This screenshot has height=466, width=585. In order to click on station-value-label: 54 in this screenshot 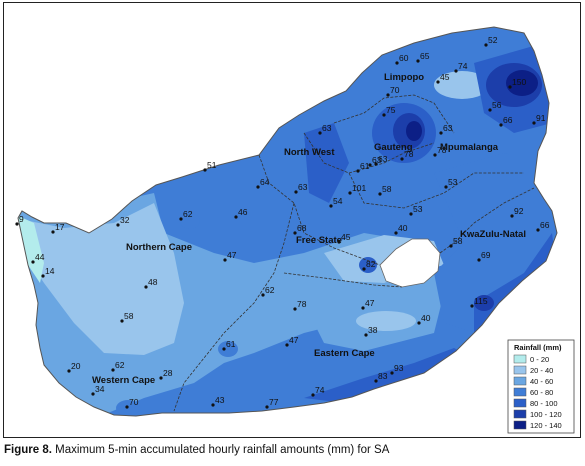, I will do `click(338, 201)`.